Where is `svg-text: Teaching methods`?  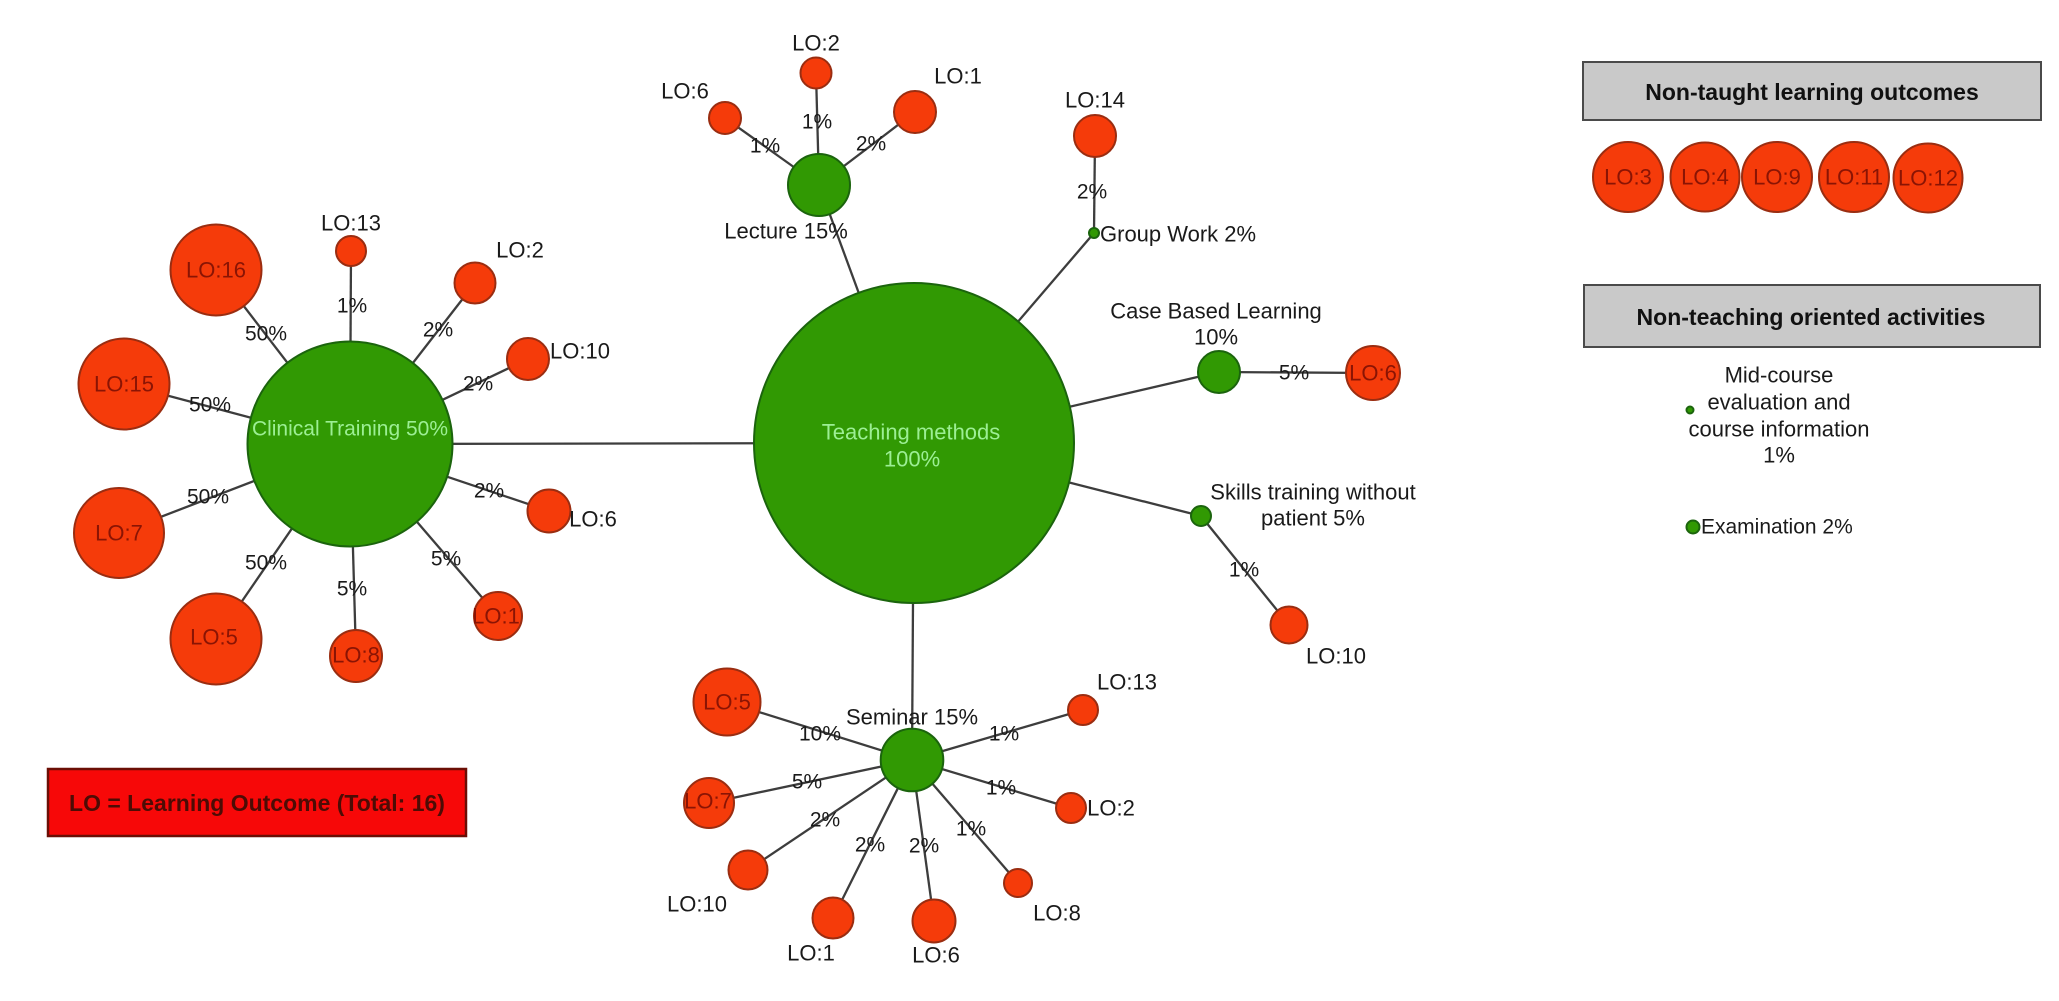 svg-text: Teaching methods is located at coordinates (911, 432).